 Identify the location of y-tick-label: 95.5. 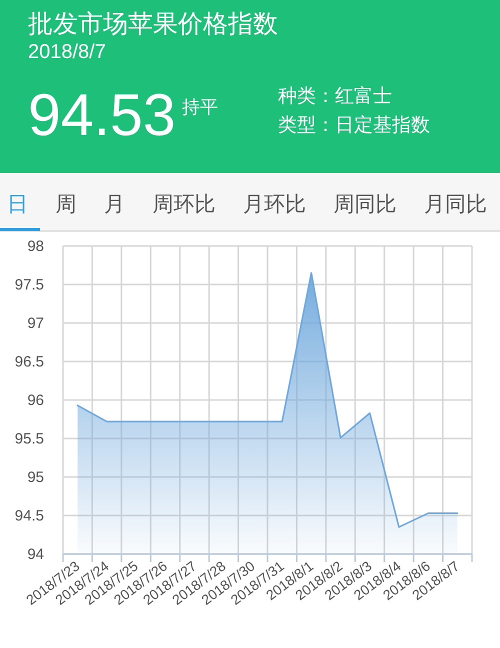
(29, 439).